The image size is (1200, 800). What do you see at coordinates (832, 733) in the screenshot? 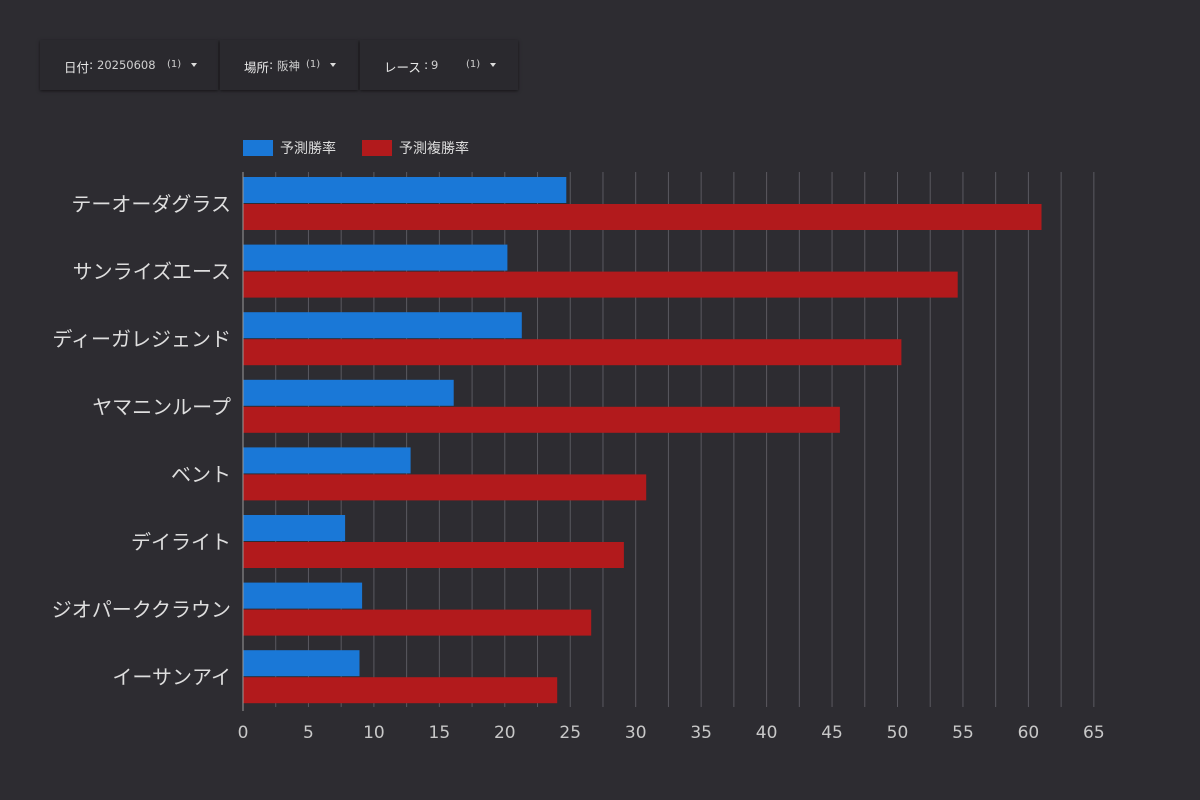
I see `x-tick-label: 45` at bounding box center [832, 733].